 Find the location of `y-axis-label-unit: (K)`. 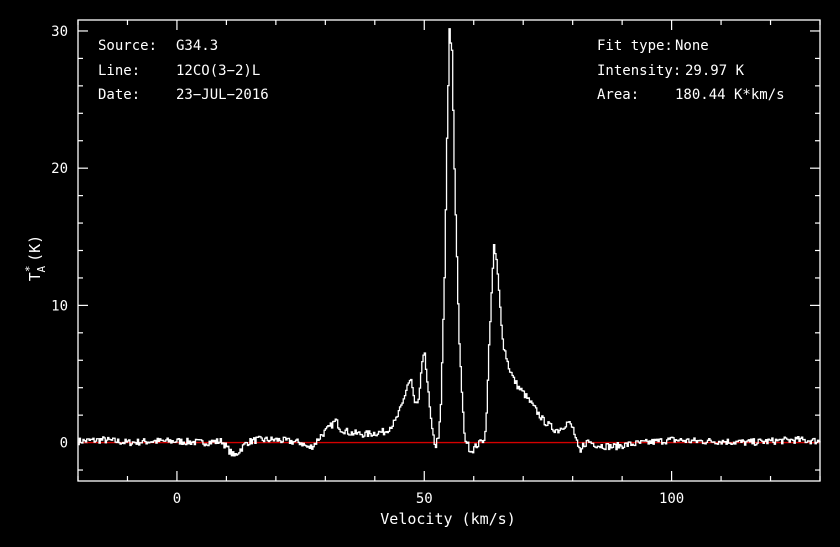

y-axis-label-unit: (K) is located at coordinates (35, 248).